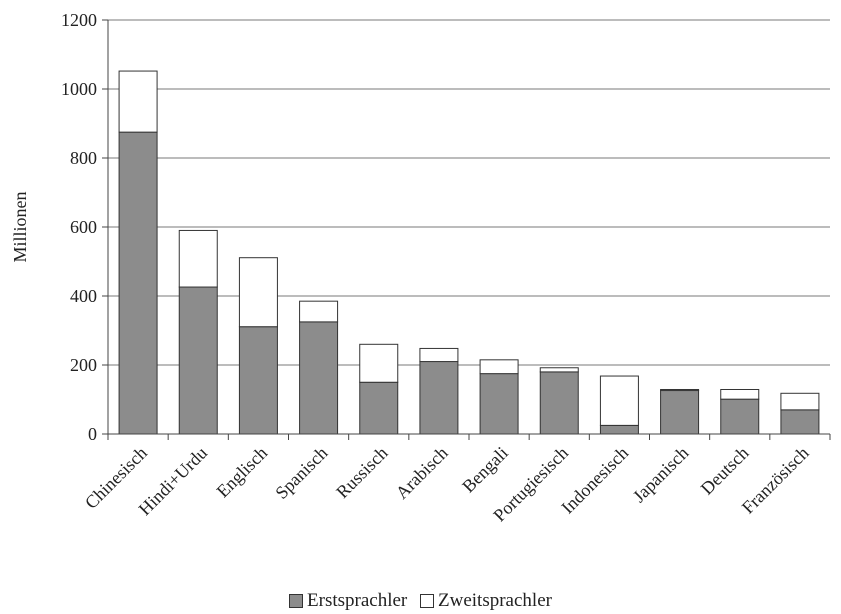 This screenshot has height=614, width=841. I want to click on legend-item-zweitsprachler: Zweitsprachler, so click(486, 601).